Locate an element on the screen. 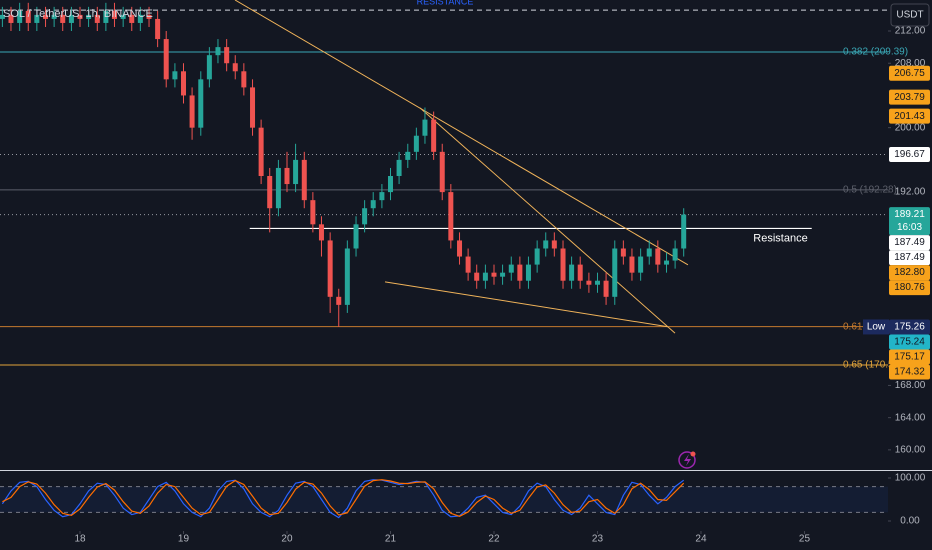 Image resolution: width=932 pixels, height=550 pixels. price-badge-tag is located at coordinates (876, 327).